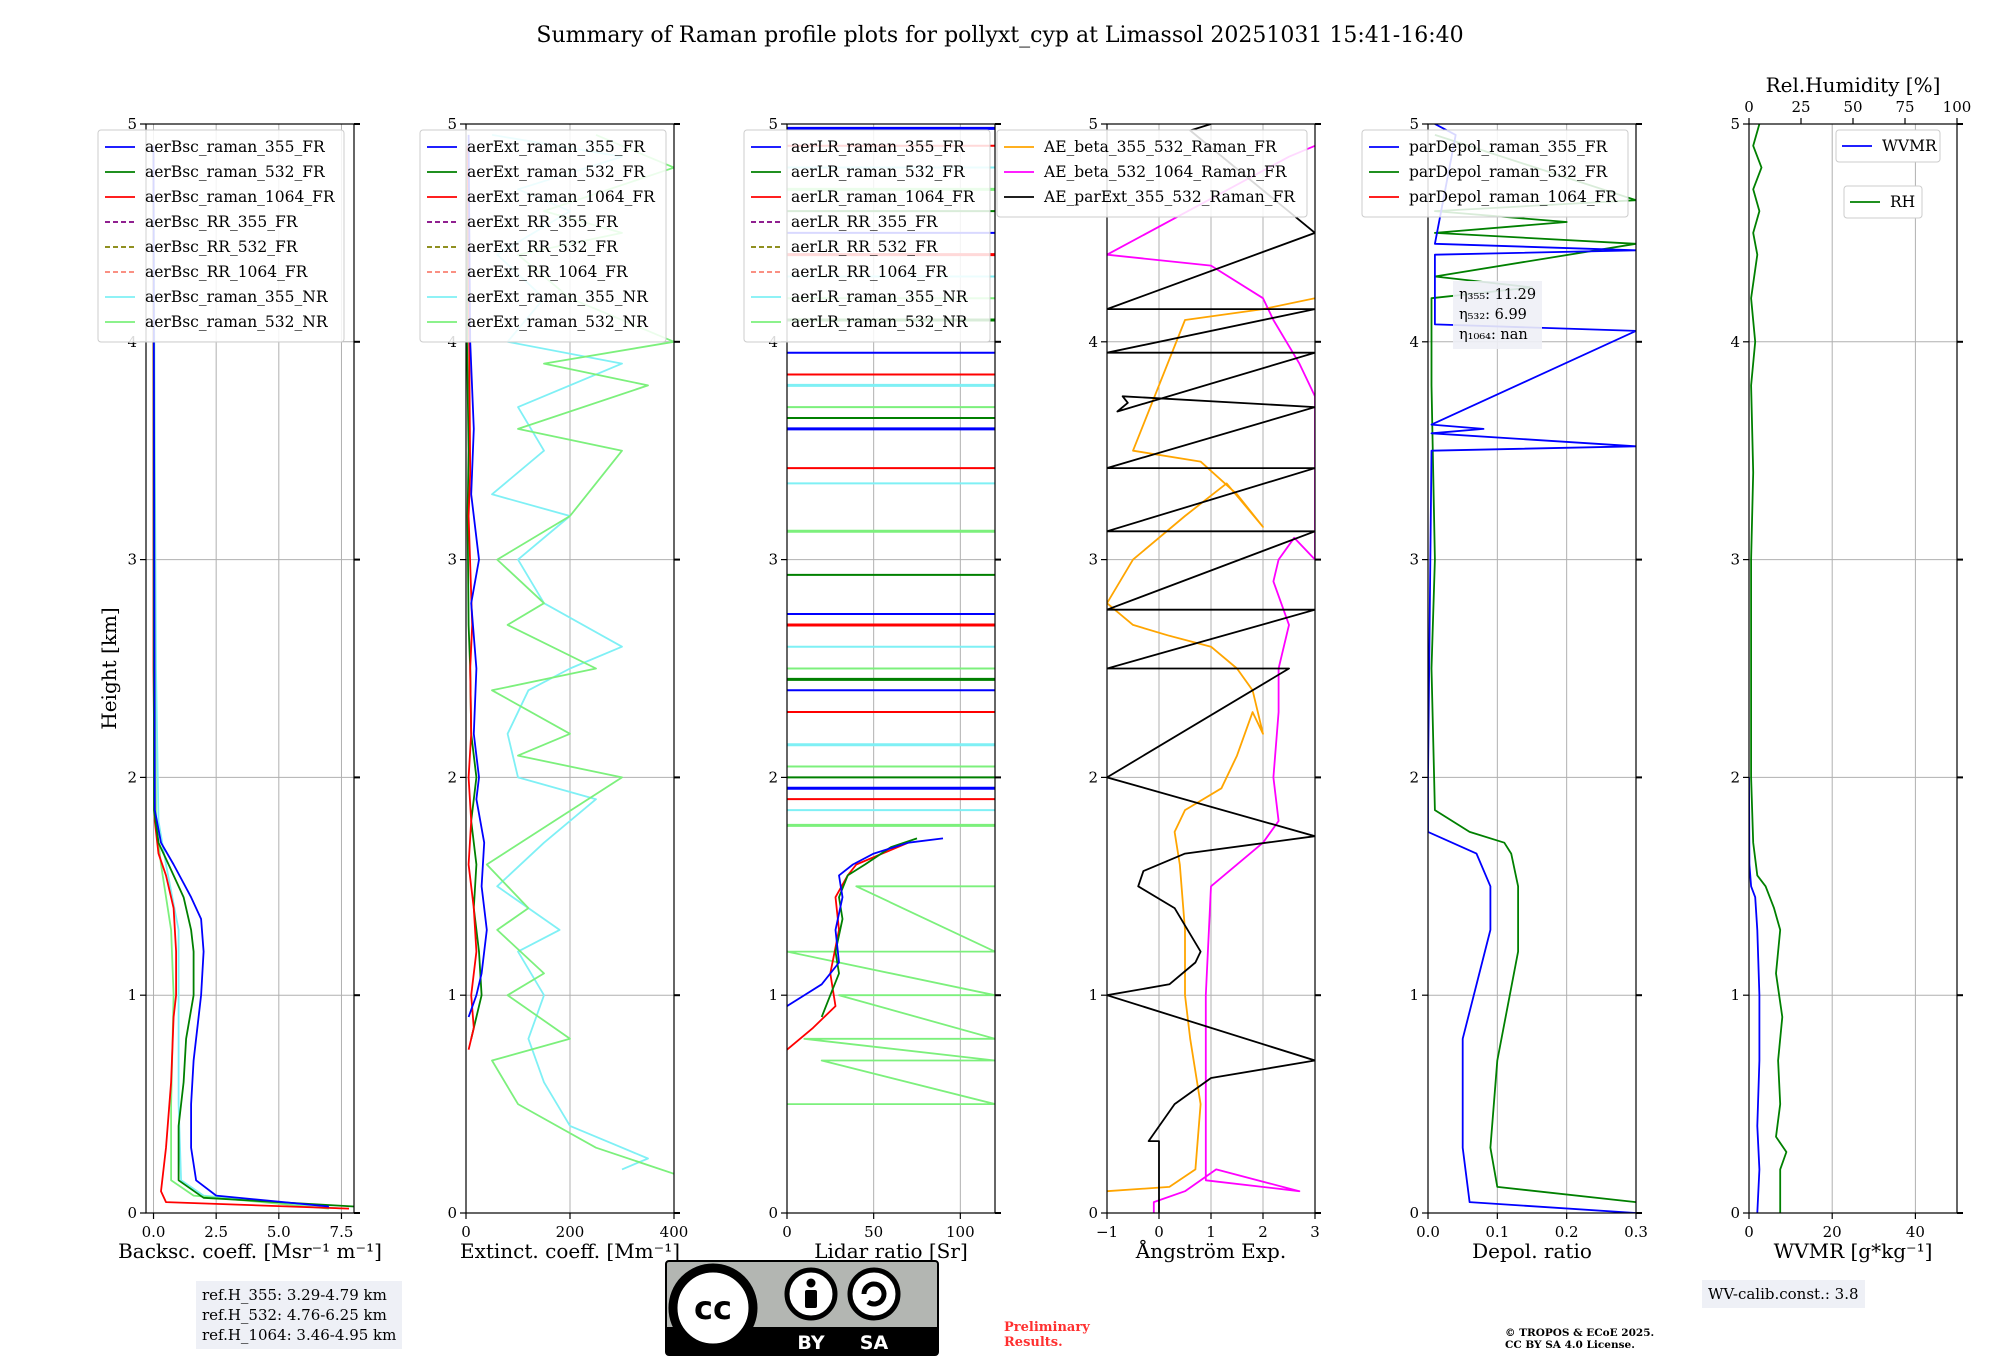 Image resolution: width=2000 pixels, height=1360 pixels. What do you see at coordinates (250, 1251) in the screenshot?
I see `x-axis-label: Backsc. coeff. [Msr⁻¹ m⁻¹]` at bounding box center [250, 1251].